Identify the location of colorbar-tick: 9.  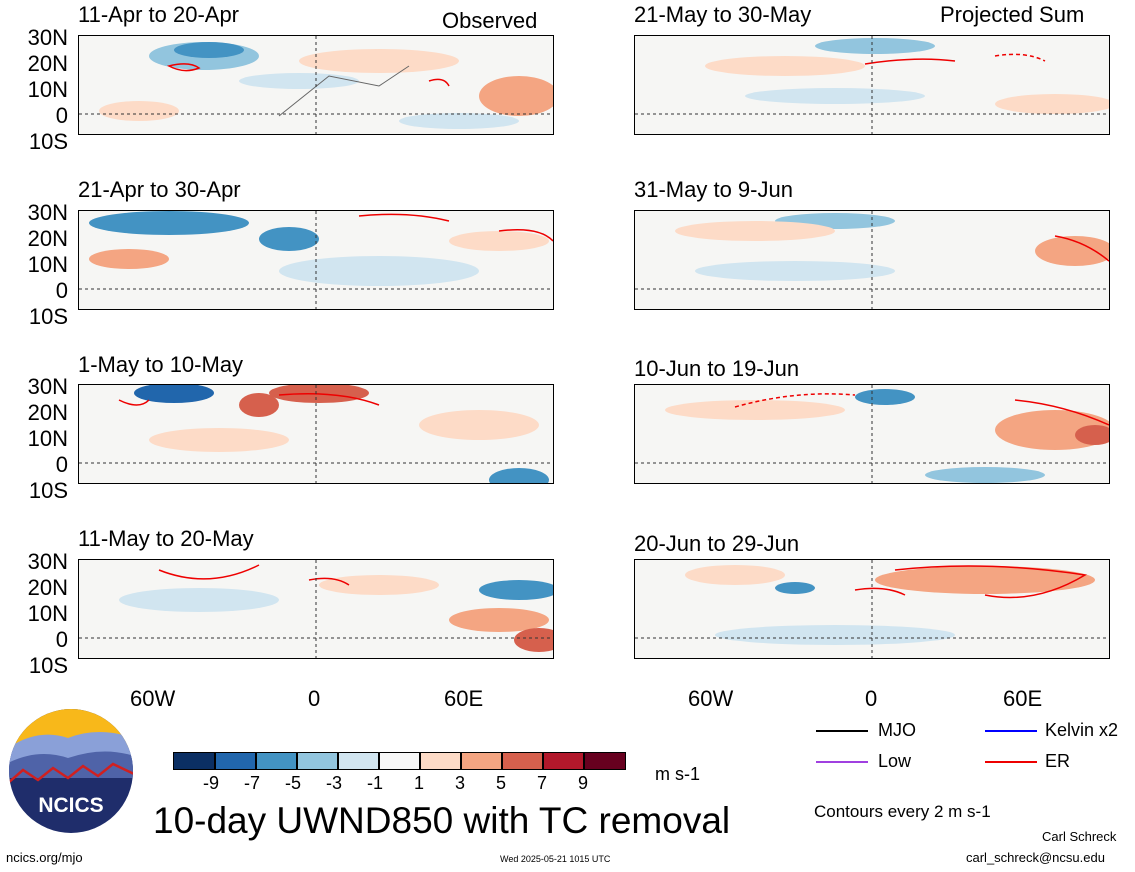
(583, 783).